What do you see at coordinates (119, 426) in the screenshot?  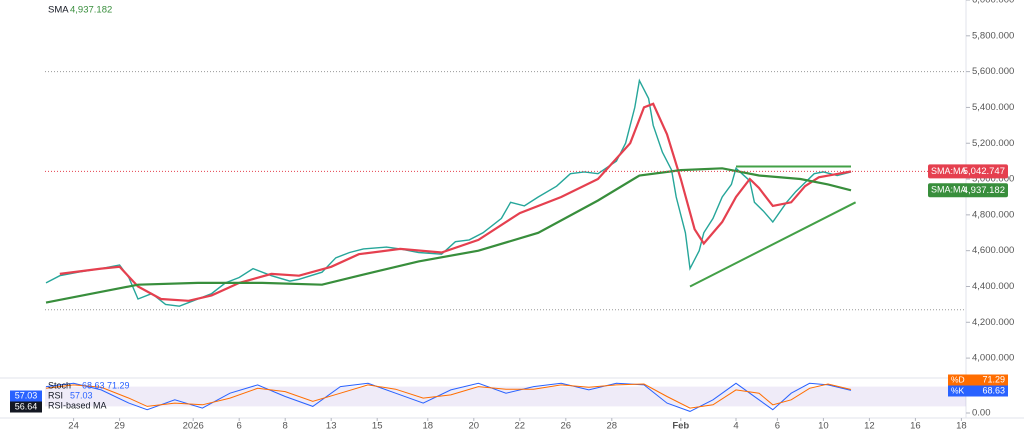 I see `x-tick-label: 29` at bounding box center [119, 426].